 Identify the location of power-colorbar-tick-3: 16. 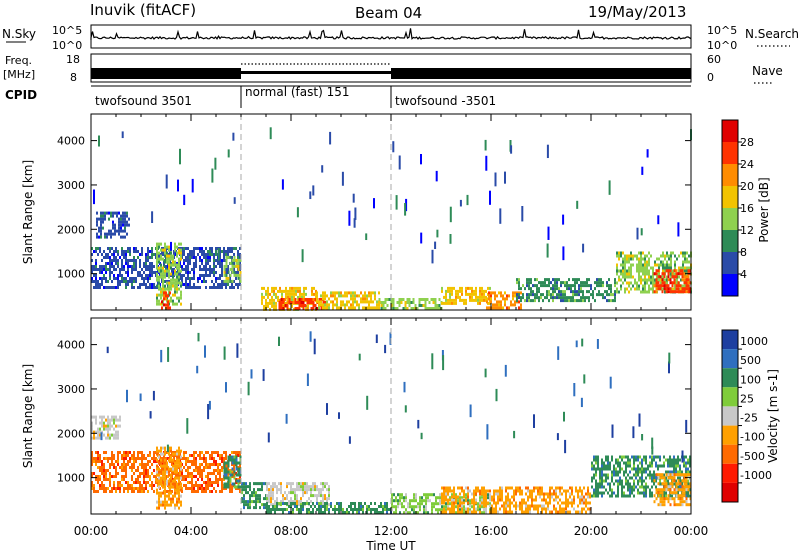
(747, 208).